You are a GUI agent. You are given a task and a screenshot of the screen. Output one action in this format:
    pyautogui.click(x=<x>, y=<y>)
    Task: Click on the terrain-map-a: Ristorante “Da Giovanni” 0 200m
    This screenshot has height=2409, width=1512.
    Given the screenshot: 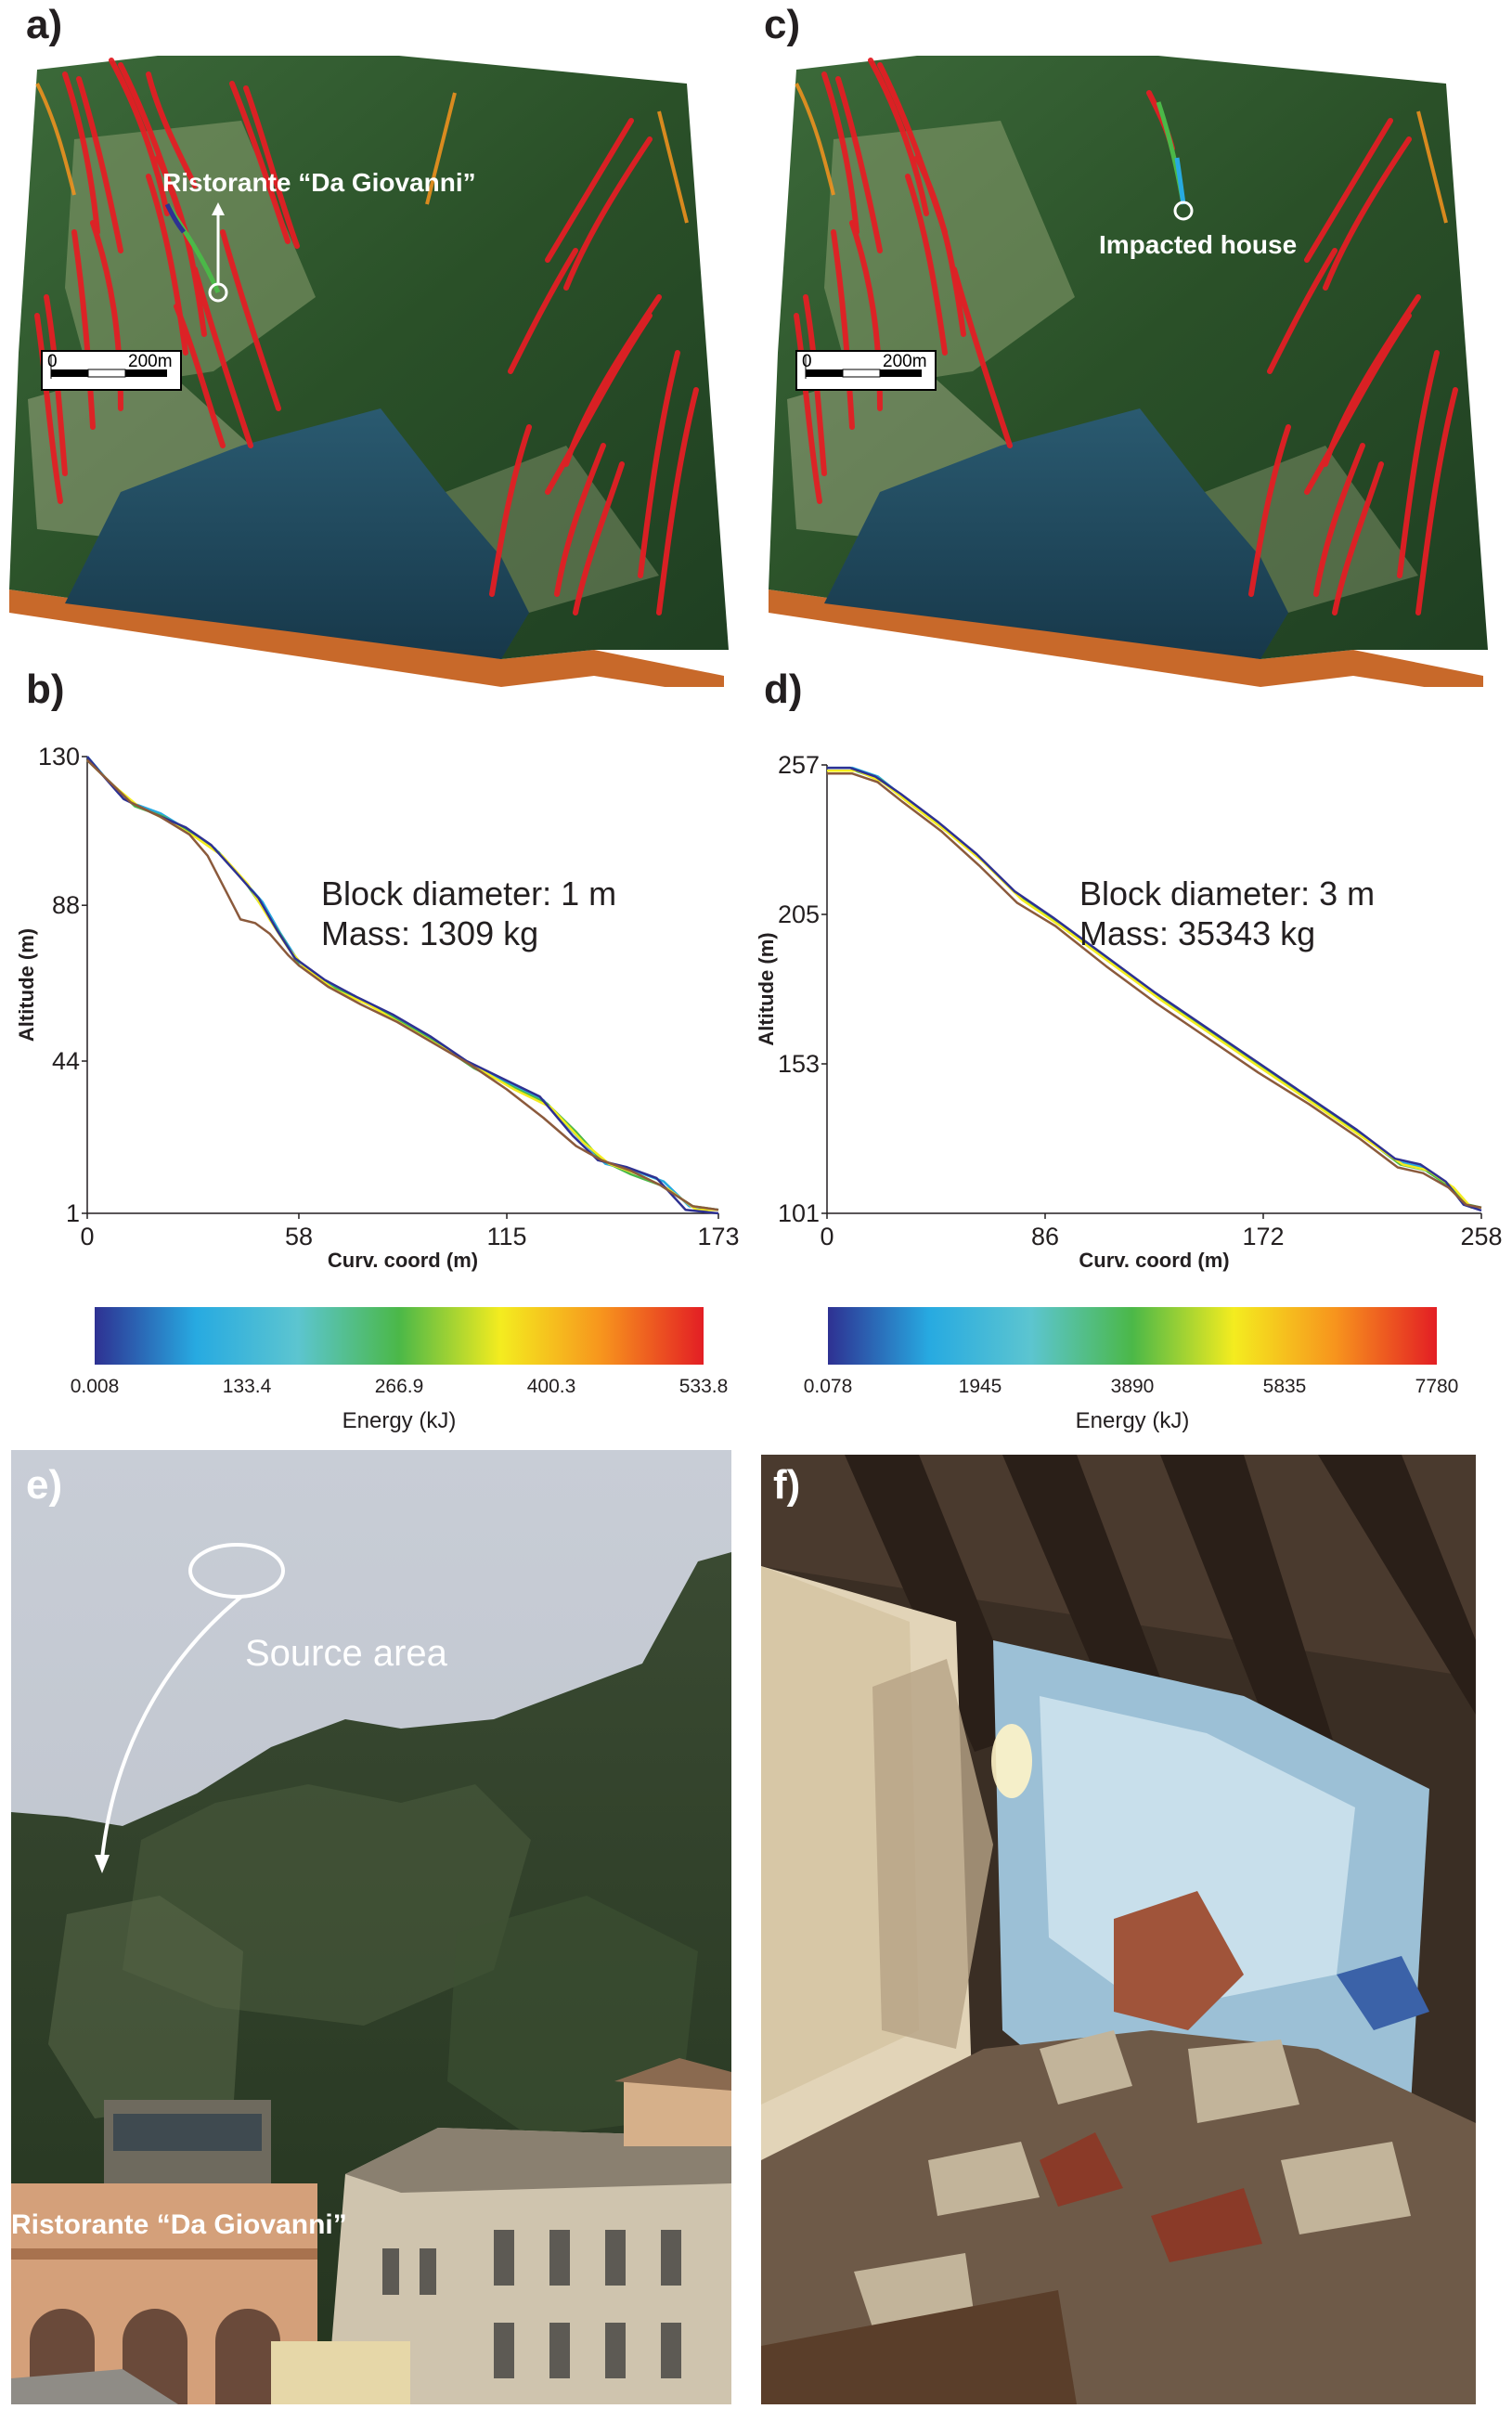 What is the action you would take?
    pyautogui.click(x=371, y=372)
    